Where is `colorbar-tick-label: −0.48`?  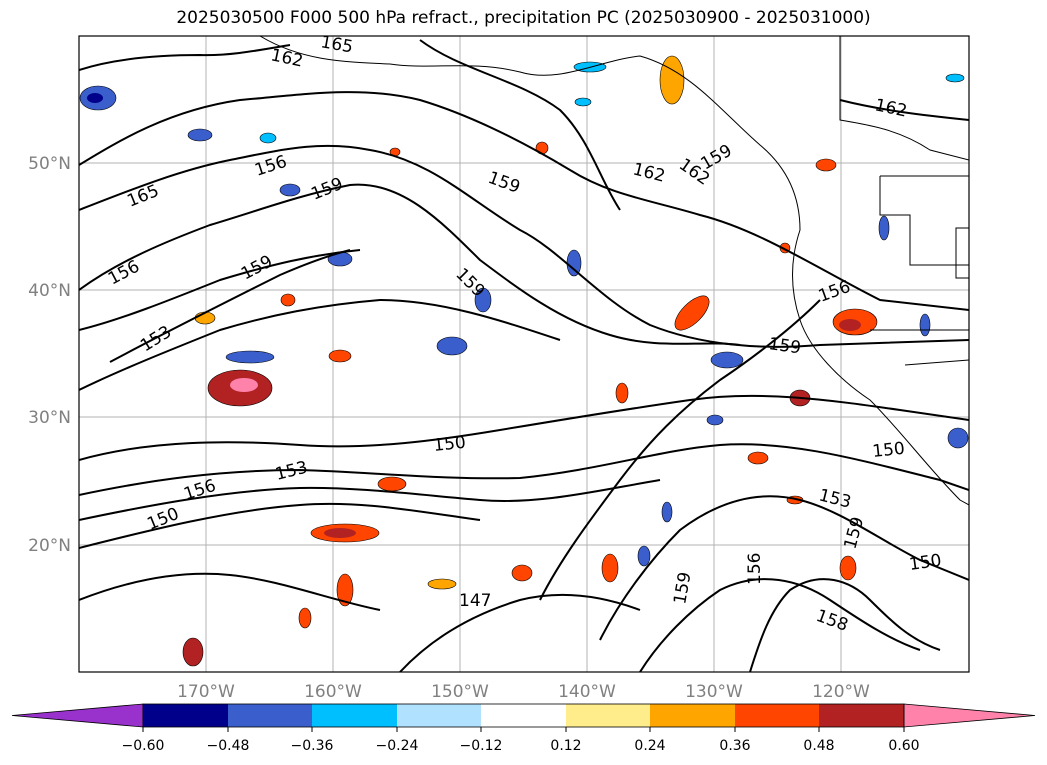
colorbar-tick-label: −0.48 is located at coordinates (228, 746).